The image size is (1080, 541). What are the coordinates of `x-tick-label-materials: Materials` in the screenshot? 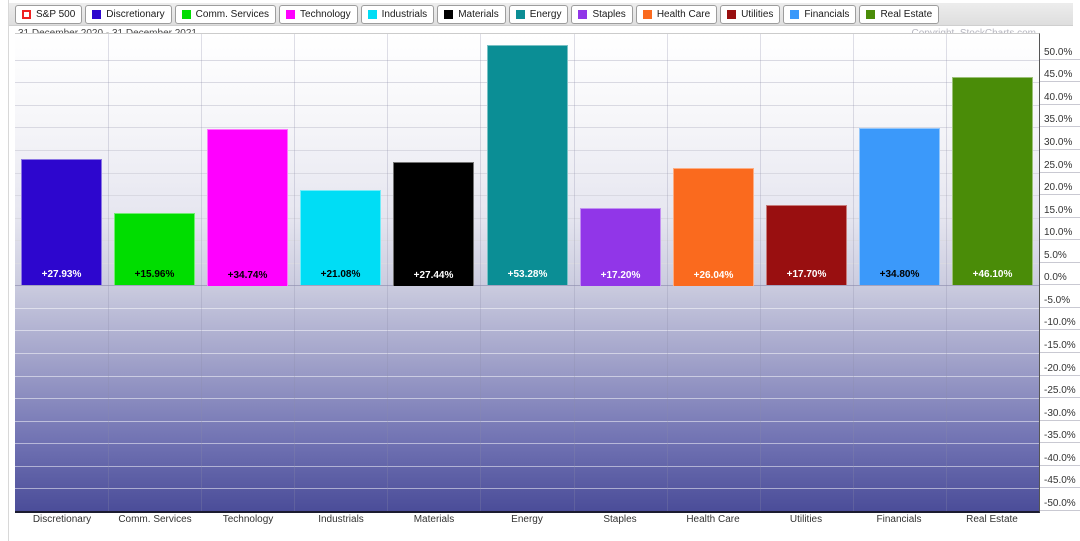 It's located at (434, 519).